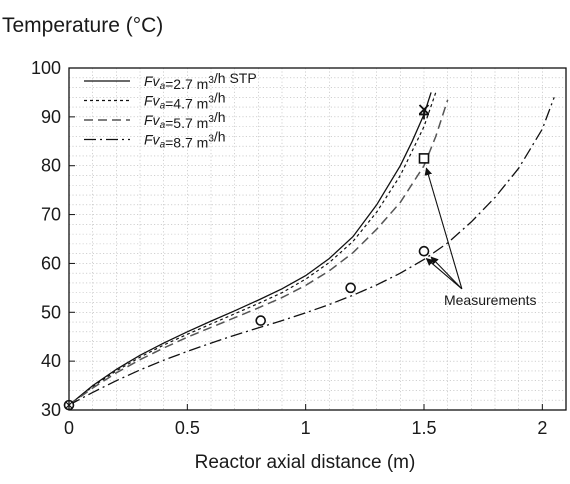 The height and width of the screenshot is (484, 570). I want to click on measurement-square, so click(424, 158).